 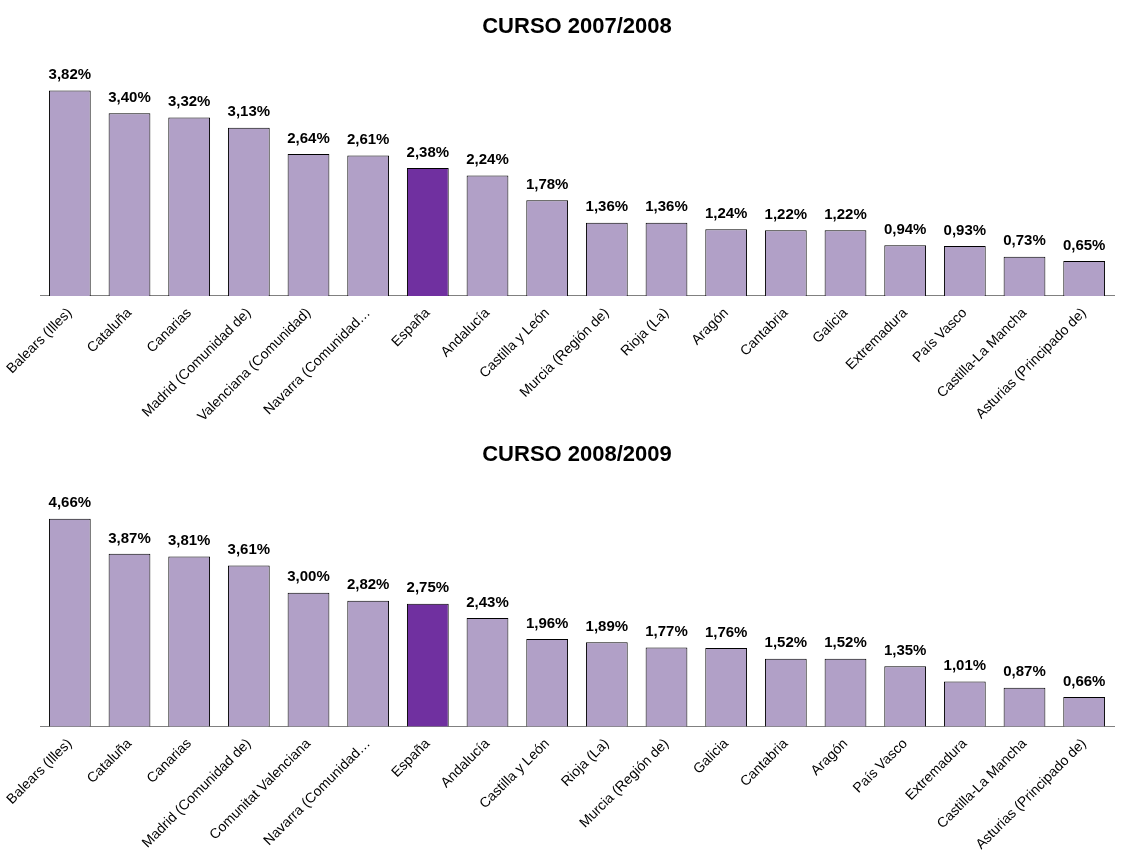 What do you see at coordinates (905, 649) in the screenshot?
I see `data-label: 1,35%` at bounding box center [905, 649].